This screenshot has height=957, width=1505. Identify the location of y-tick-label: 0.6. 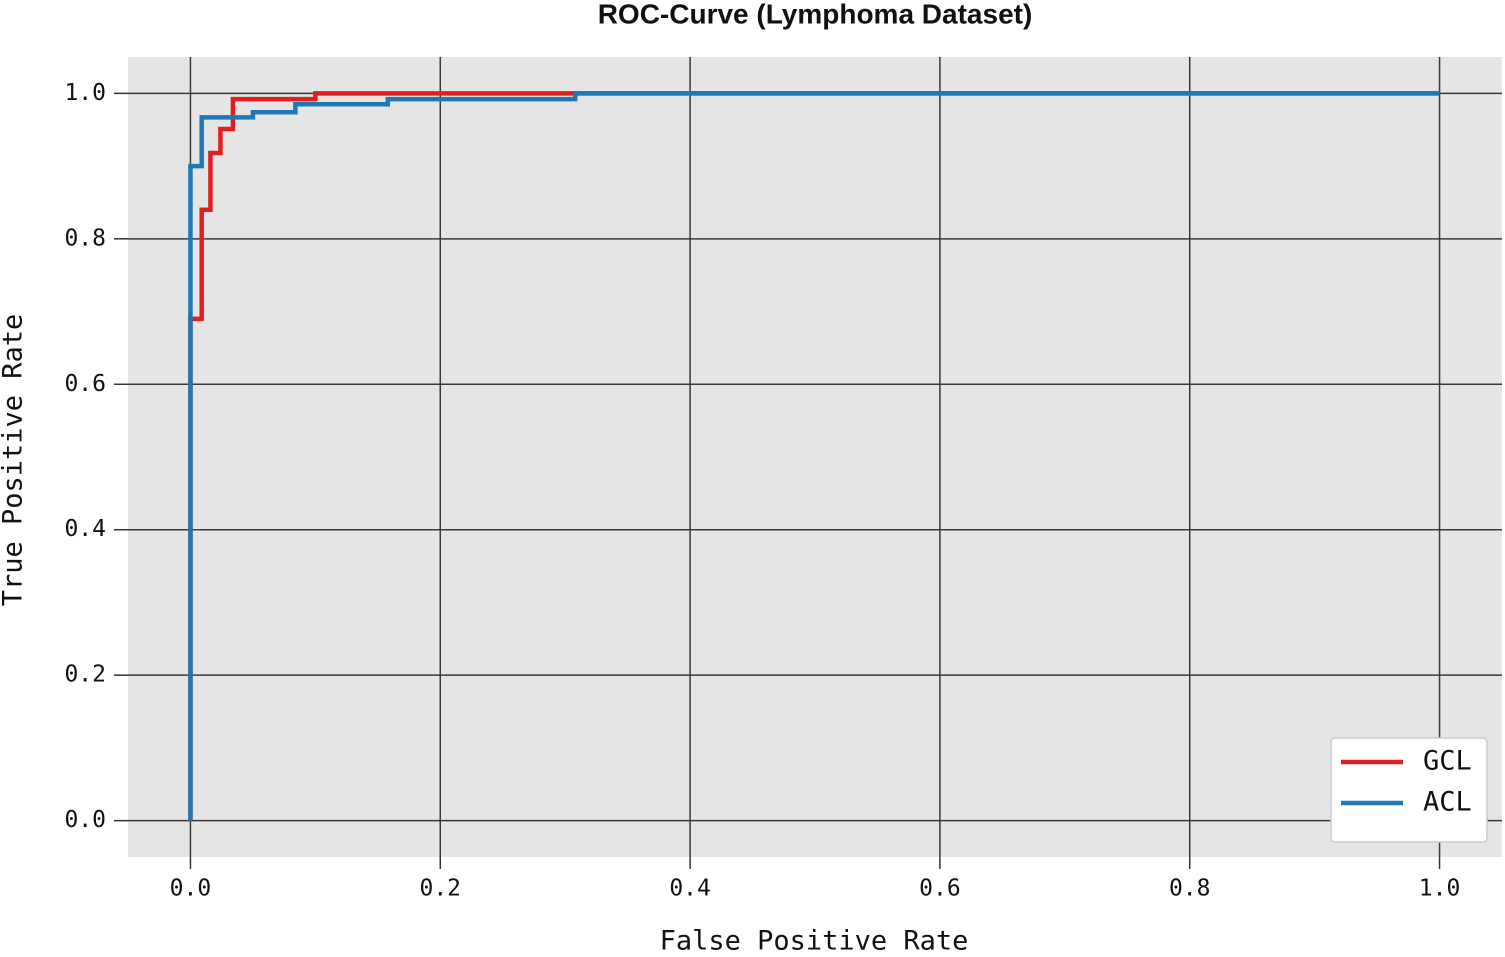
(85, 384).